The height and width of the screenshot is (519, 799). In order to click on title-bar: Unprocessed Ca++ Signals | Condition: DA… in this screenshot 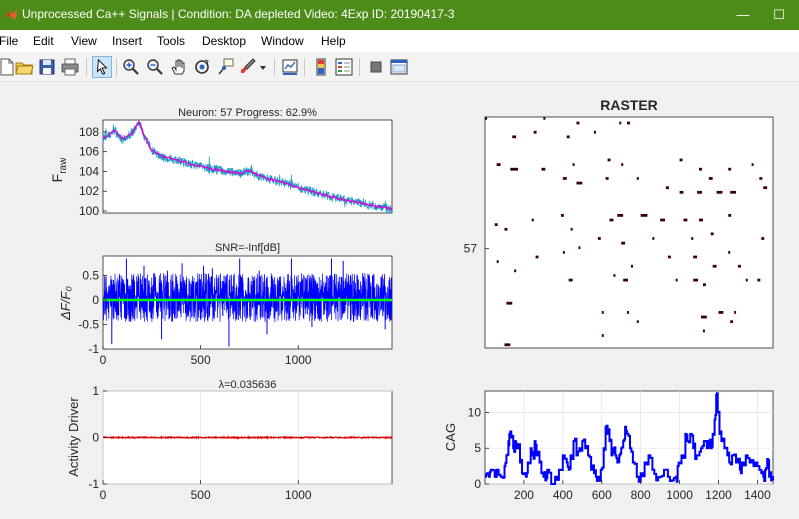, I will do `click(399, 15)`.